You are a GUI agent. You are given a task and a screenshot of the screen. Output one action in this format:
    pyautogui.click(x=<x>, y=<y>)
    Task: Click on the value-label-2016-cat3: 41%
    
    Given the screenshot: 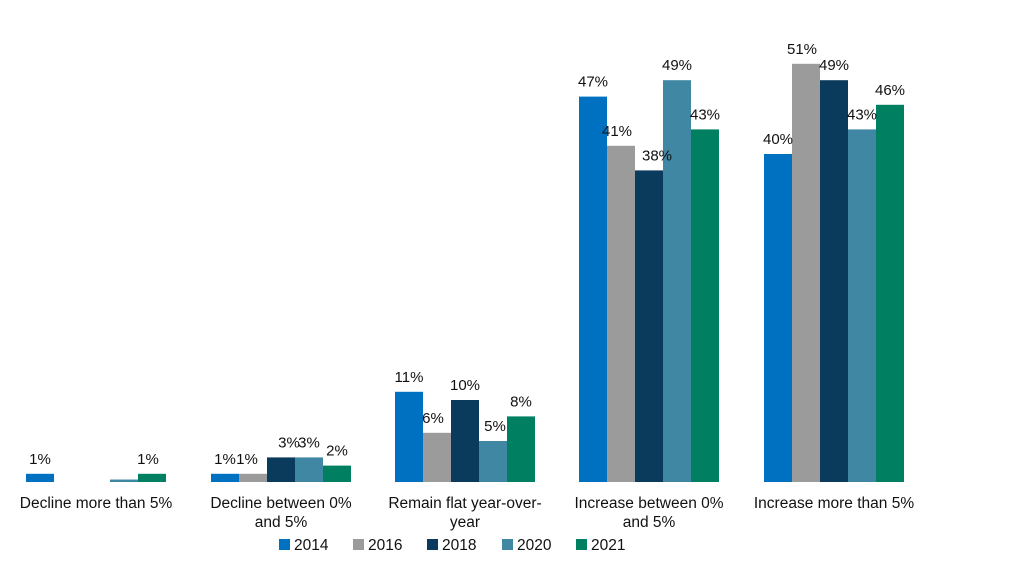 What is the action you would take?
    pyautogui.click(x=617, y=131)
    